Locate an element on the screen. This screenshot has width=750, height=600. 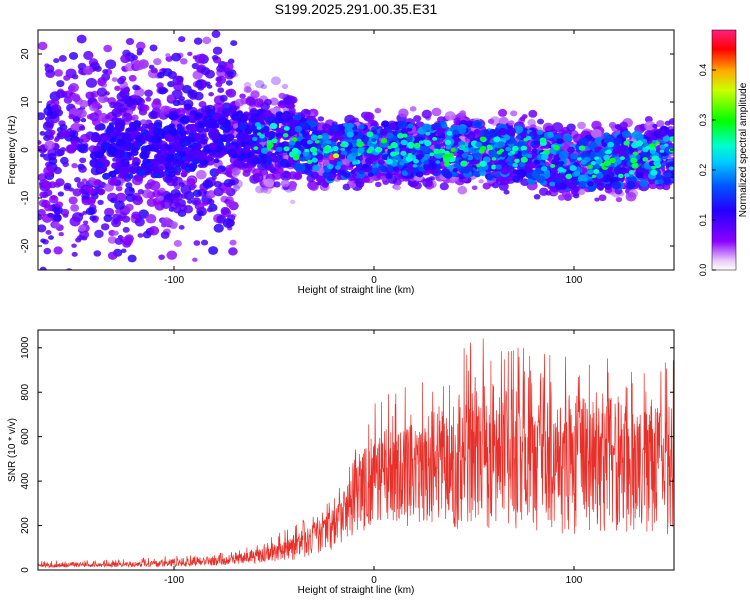
spectrogram-ylabel: Frequency (Hz) is located at coordinates (12, 150).